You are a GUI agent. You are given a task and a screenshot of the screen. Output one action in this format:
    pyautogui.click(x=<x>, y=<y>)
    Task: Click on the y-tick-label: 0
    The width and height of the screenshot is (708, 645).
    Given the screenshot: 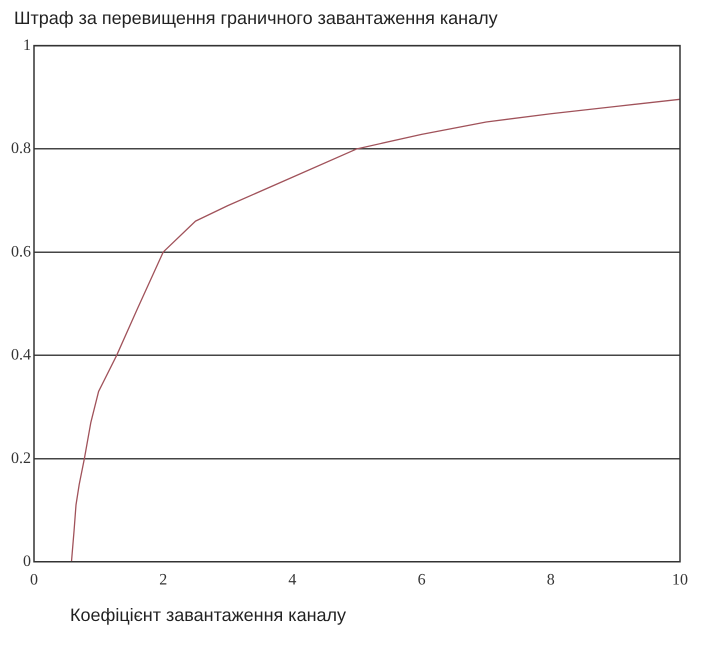 What is the action you would take?
    pyautogui.click(x=27, y=561)
    